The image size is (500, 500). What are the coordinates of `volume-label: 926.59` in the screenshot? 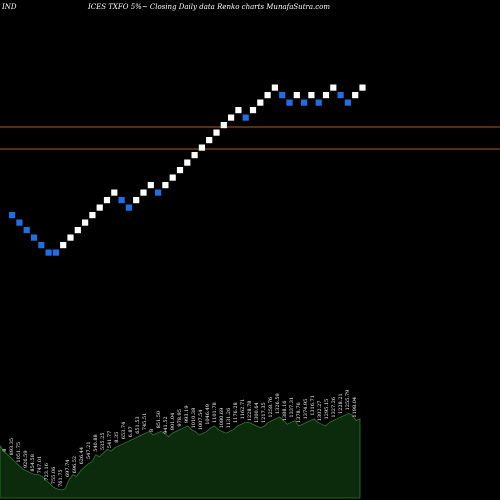 It's located at (26, 460).